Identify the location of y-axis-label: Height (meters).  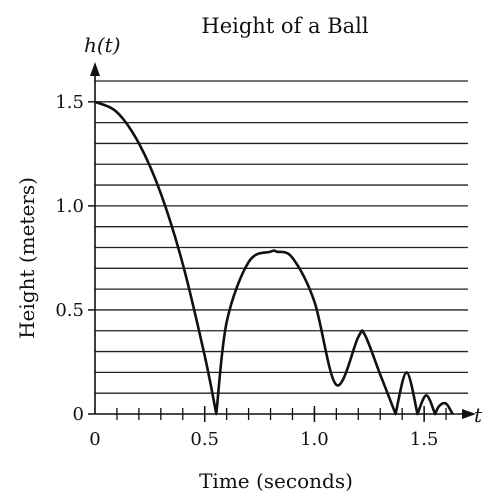
(27, 258).